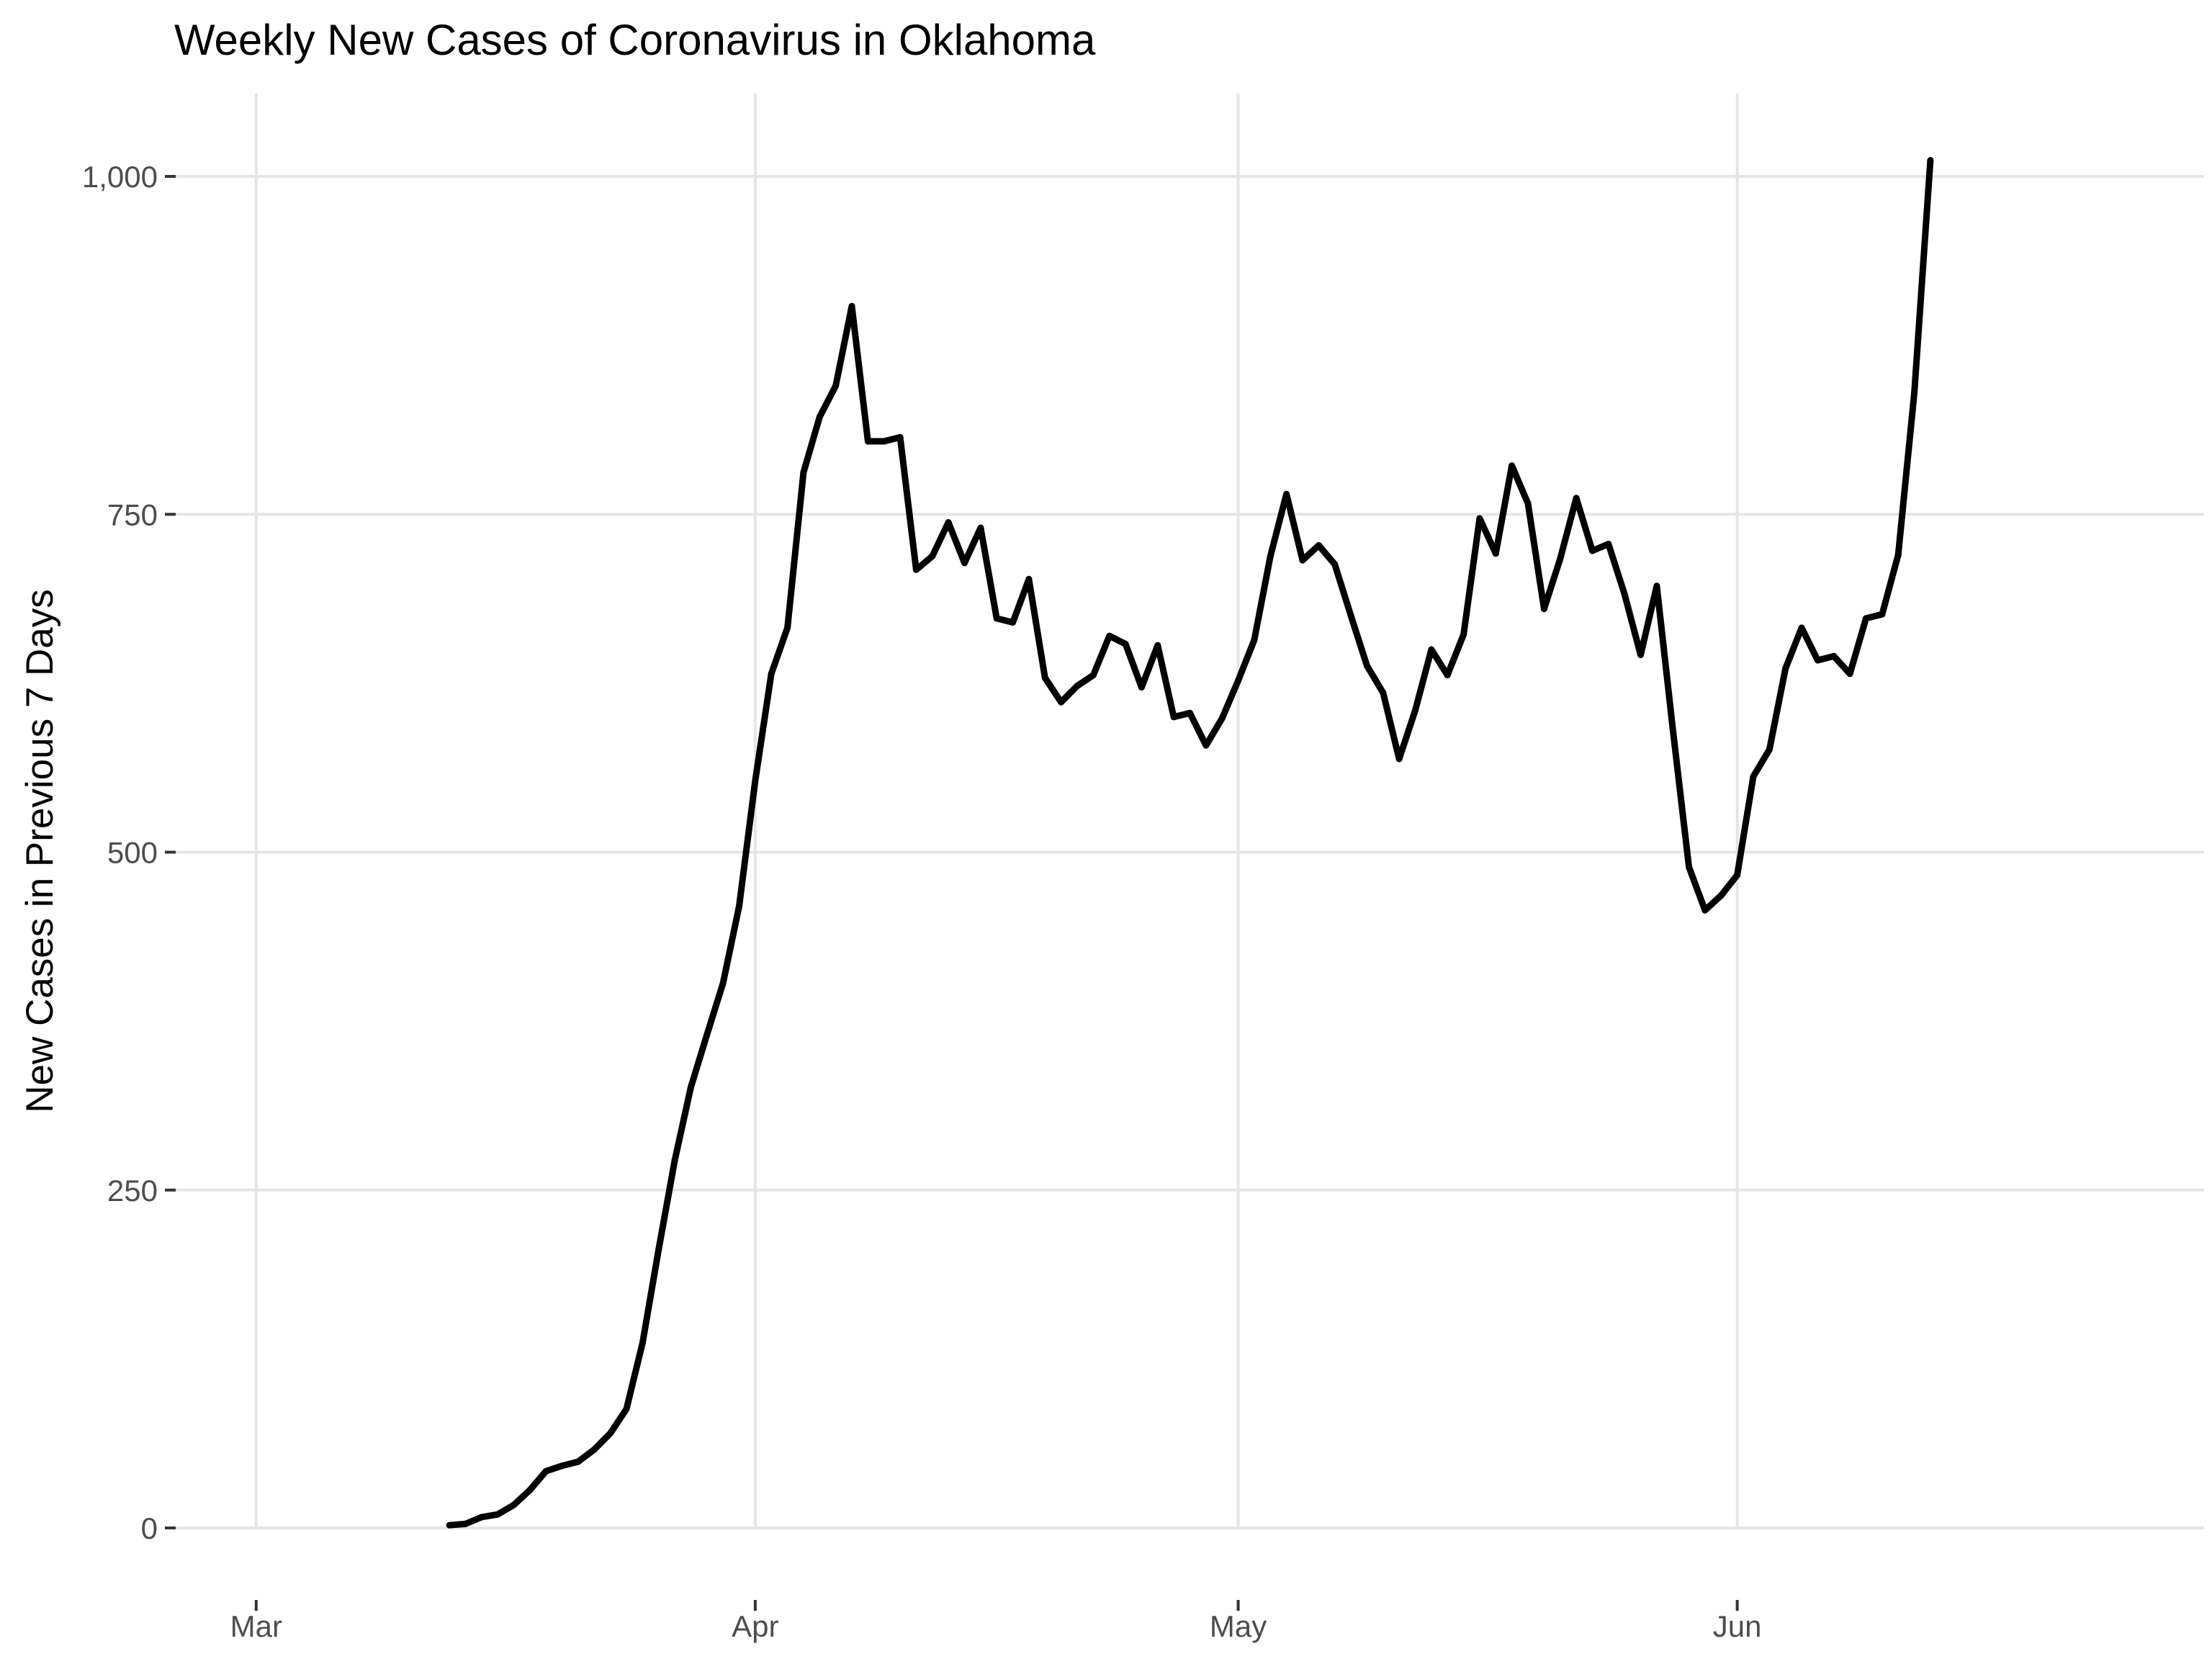 This screenshot has width=2212, height=1659. What do you see at coordinates (149, 1528) in the screenshot?
I see `y-tick-label: 0` at bounding box center [149, 1528].